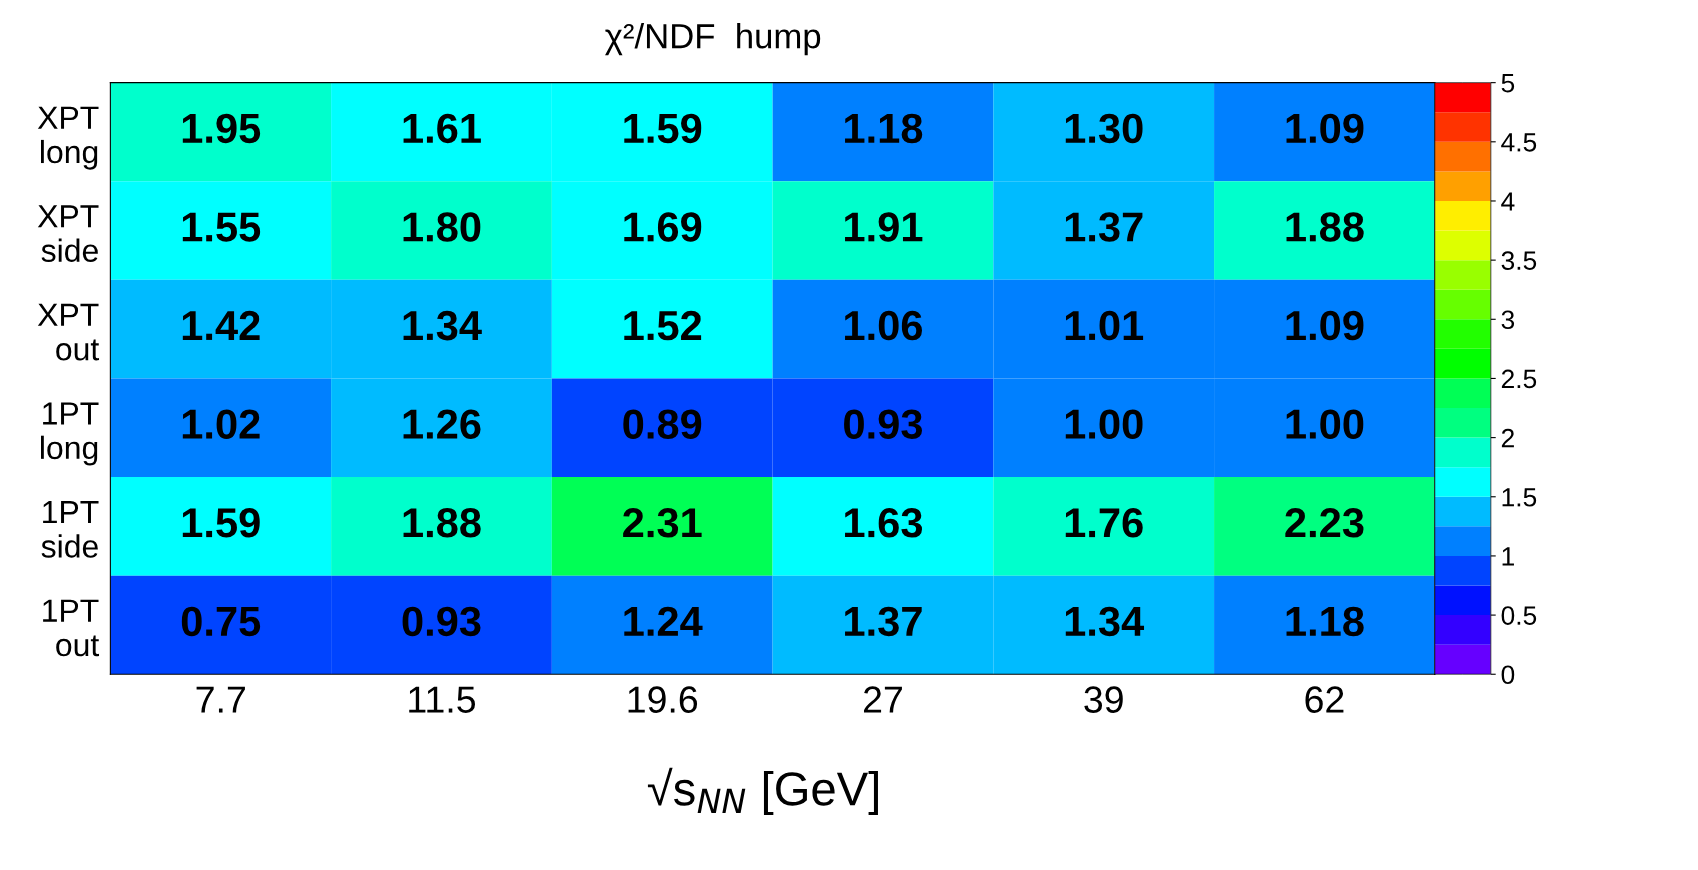 The height and width of the screenshot is (870, 1698). Describe the element at coordinates (68, 233) in the screenshot. I see `y-tick-label: XPT side` at that location.